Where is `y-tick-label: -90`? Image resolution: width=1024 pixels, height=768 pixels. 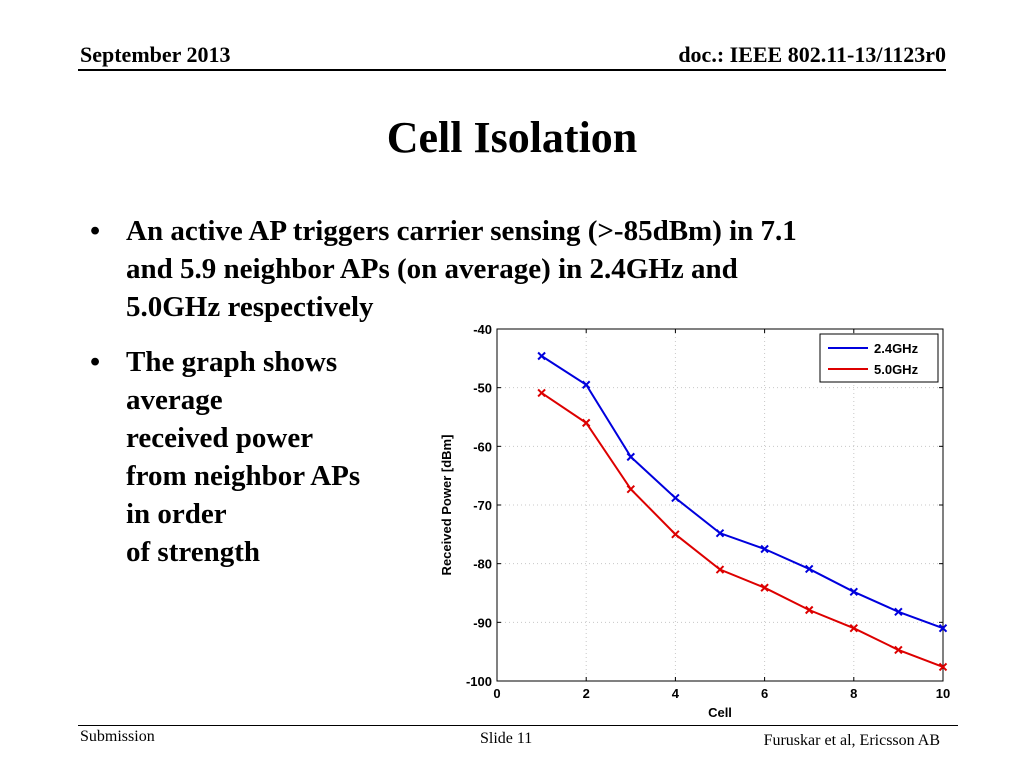
y-tick-label: -90 is located at coordinates (482, 622).